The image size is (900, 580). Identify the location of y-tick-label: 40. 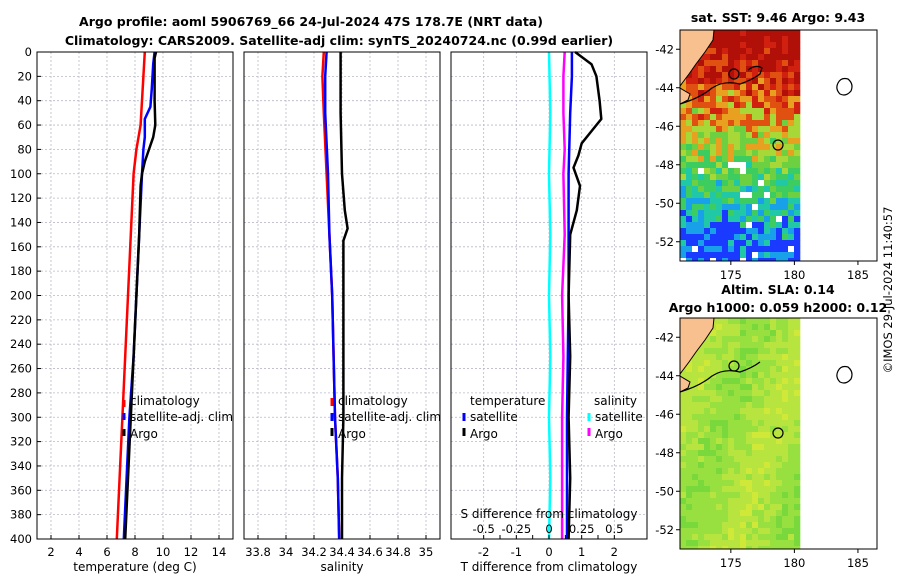
(24, 101).